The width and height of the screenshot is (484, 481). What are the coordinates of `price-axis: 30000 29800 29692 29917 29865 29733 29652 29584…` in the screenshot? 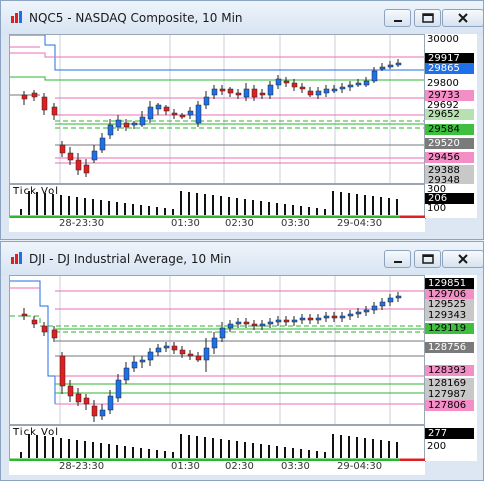 It's located at (451, 110).